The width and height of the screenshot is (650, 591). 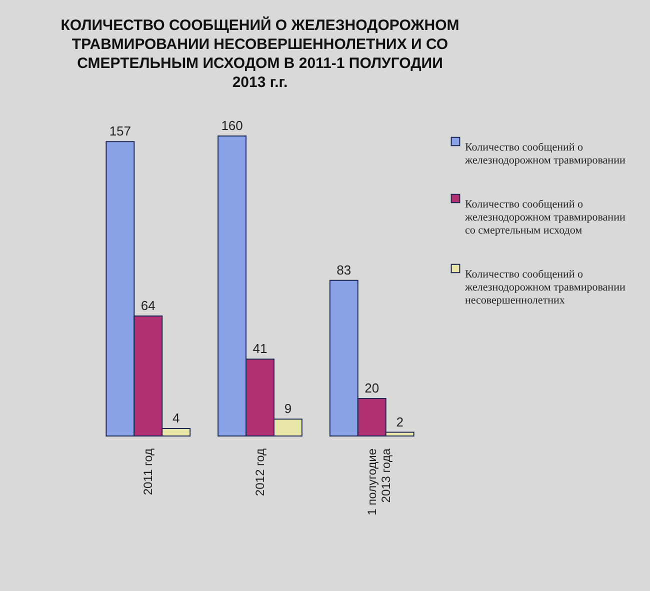 I want to click on data-label: 160, so click(x=232, y=125).